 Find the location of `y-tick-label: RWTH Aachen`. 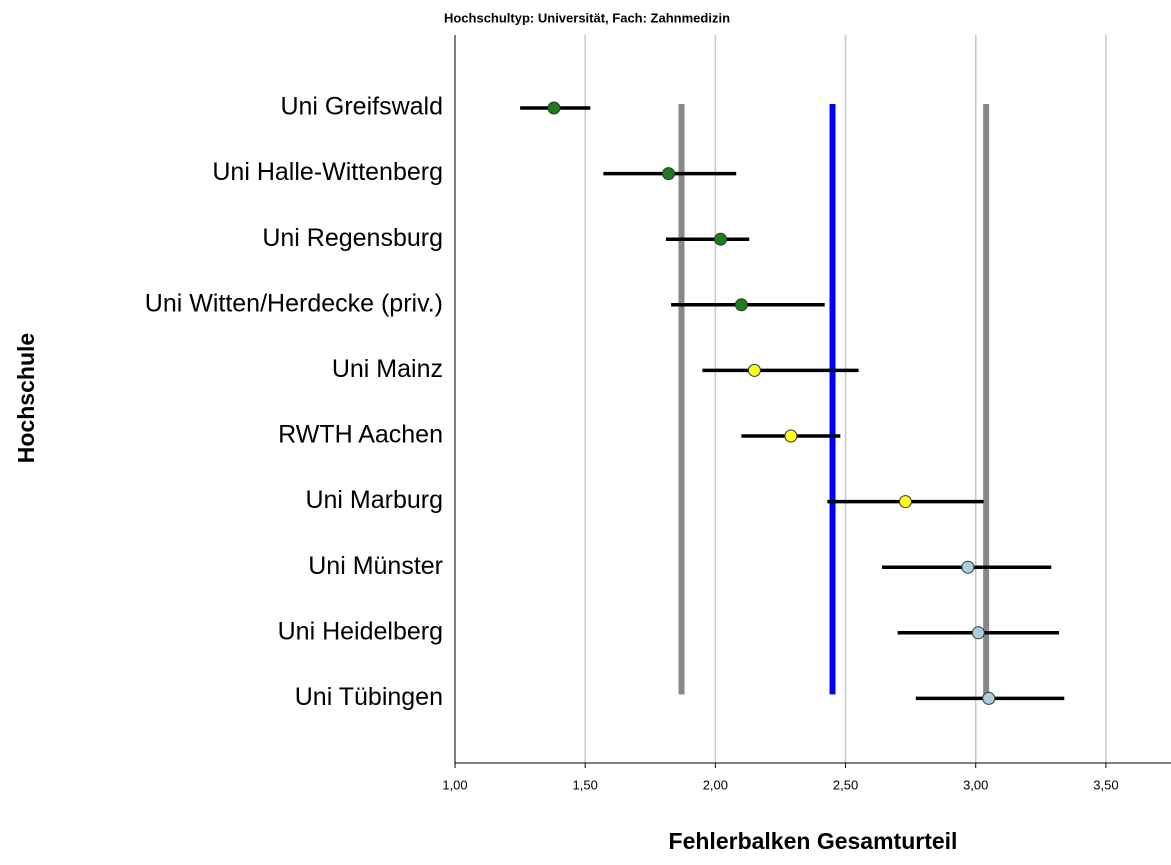

y-tick-label: RWTH Aachen is located at coordinates (360, 435).